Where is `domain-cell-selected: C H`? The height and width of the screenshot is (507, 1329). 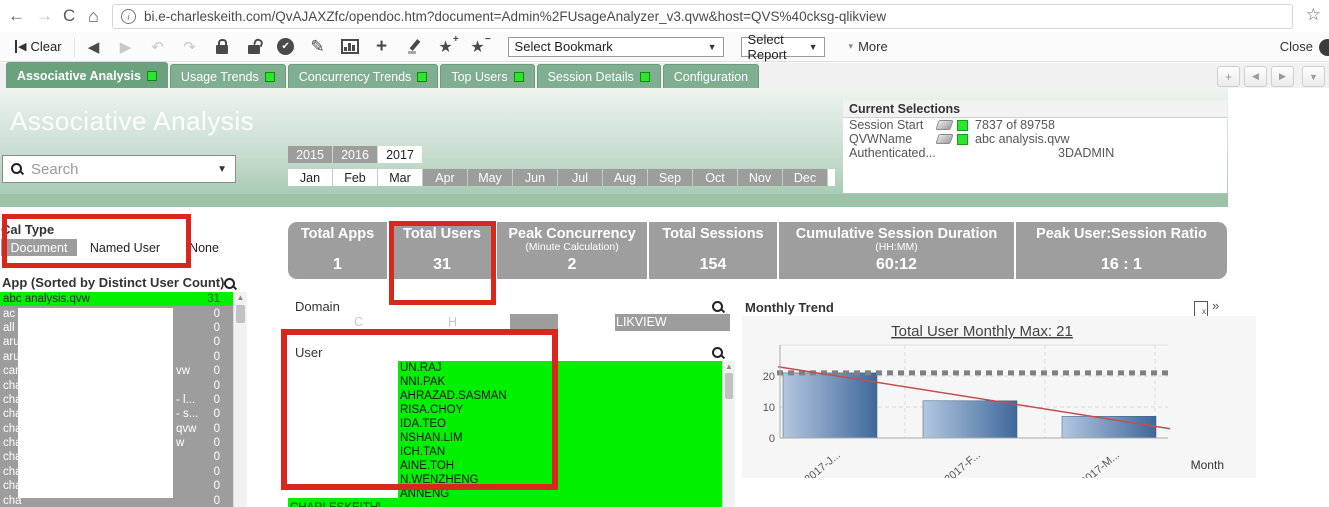 domain-cell-selected: C H is located at coordinates (399, 322).